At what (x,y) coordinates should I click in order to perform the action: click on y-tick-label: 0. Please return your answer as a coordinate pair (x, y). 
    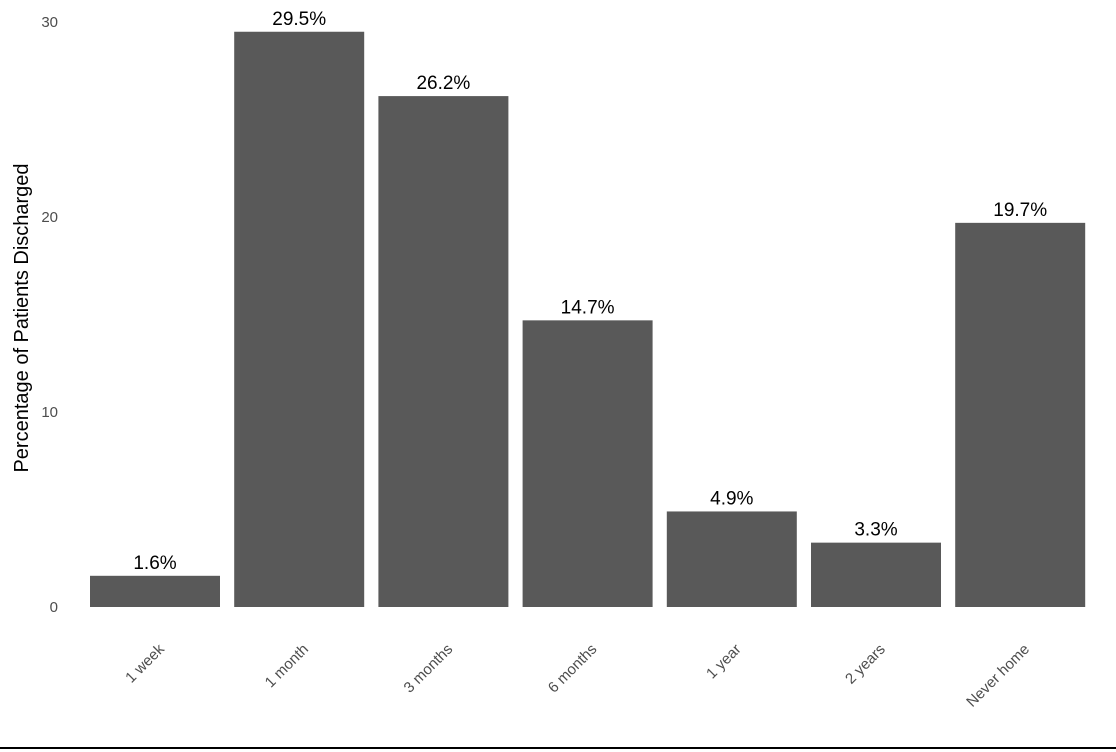
    Looking at the image, I should click on (54, 607).